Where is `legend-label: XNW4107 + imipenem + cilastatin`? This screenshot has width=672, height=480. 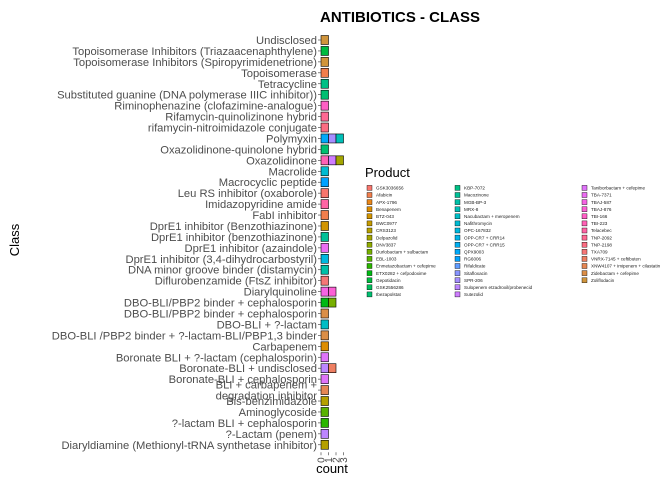
legend-label: XNW4107 + imipenem + cilastatin is located at coordinates (626, 266).